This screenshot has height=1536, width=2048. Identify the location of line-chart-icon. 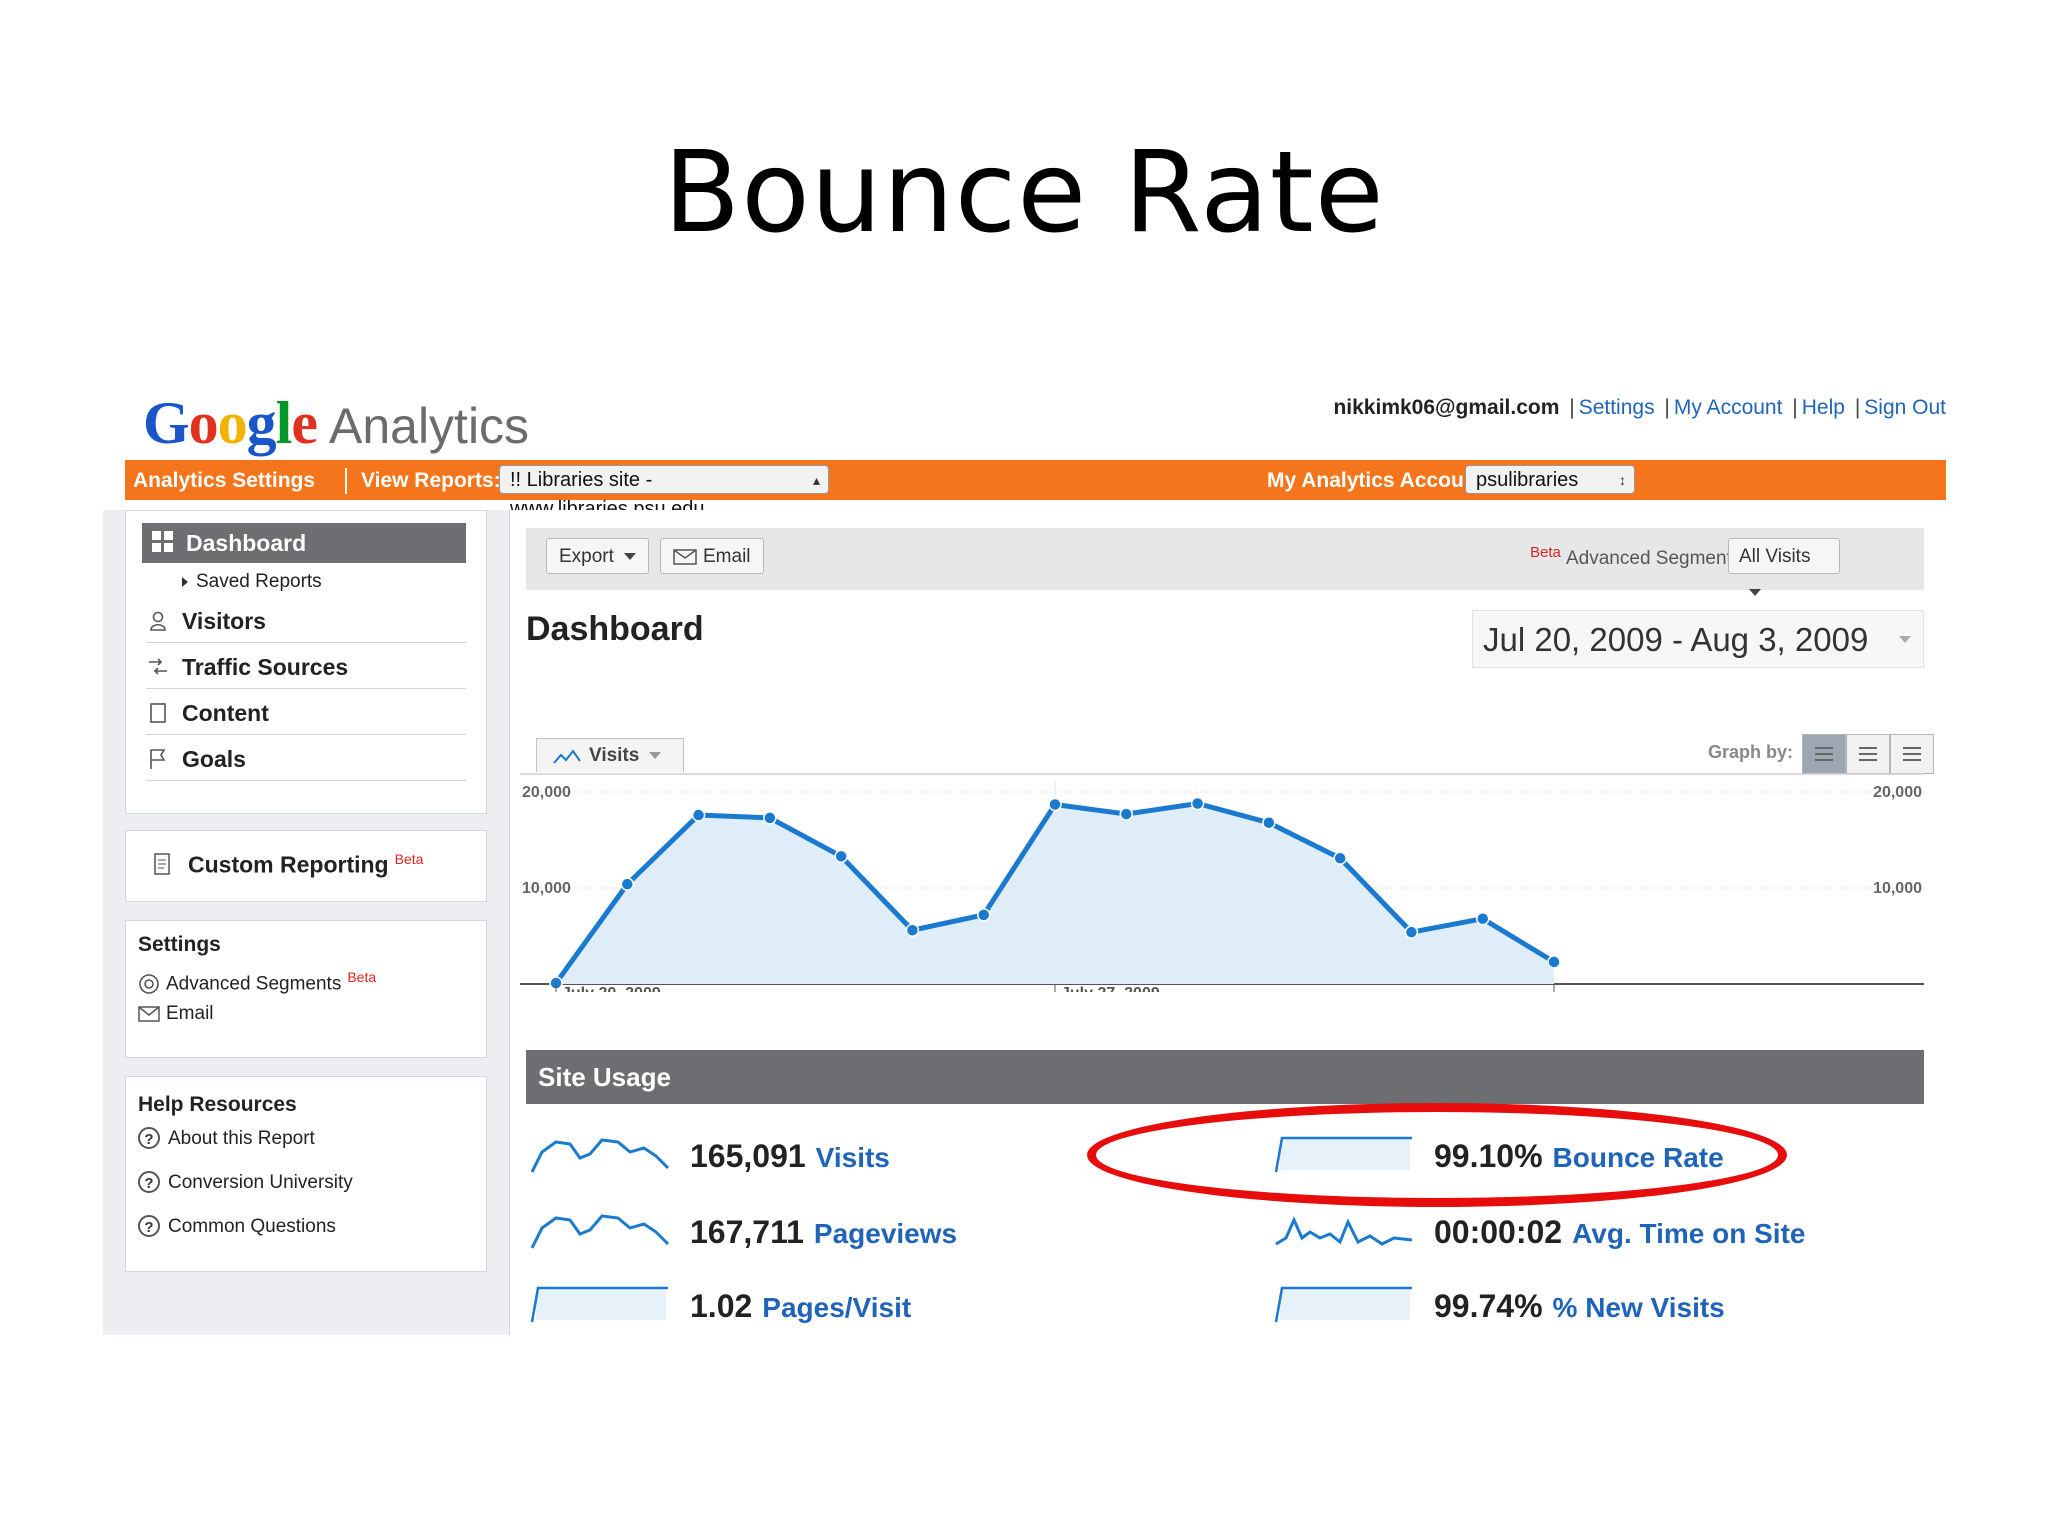
(567, 756).